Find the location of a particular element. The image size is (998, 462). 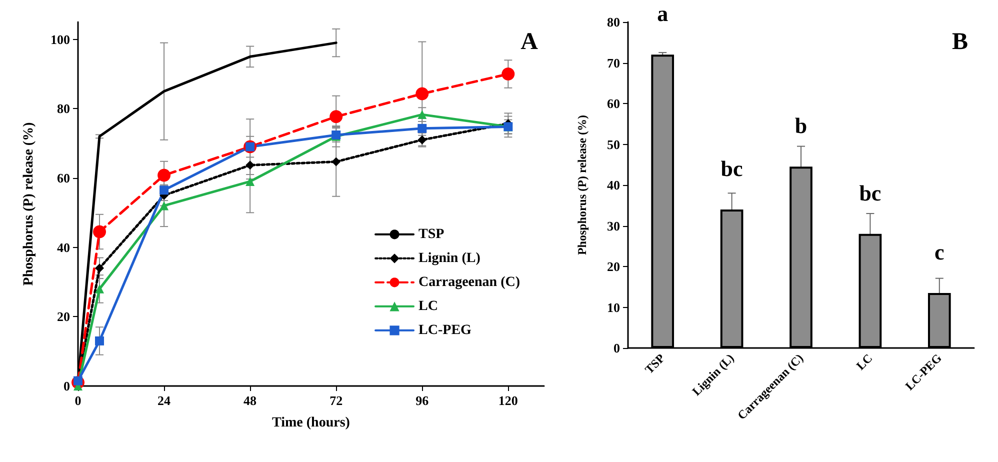

x-tick-label: LC is located at coordinates (864, 362).